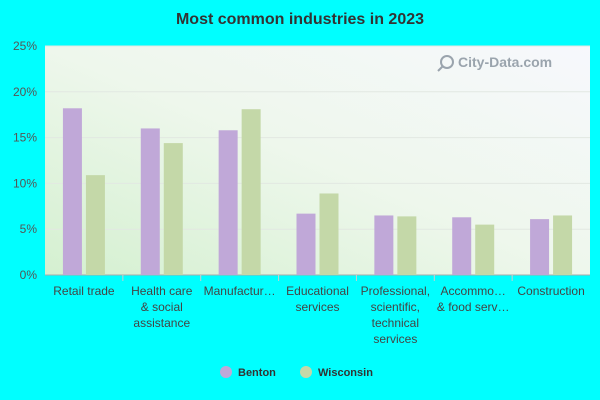  Describe the element at coordinates (84, 291) in the screenshot. I see `x-category-label: Retail trade` at that location.